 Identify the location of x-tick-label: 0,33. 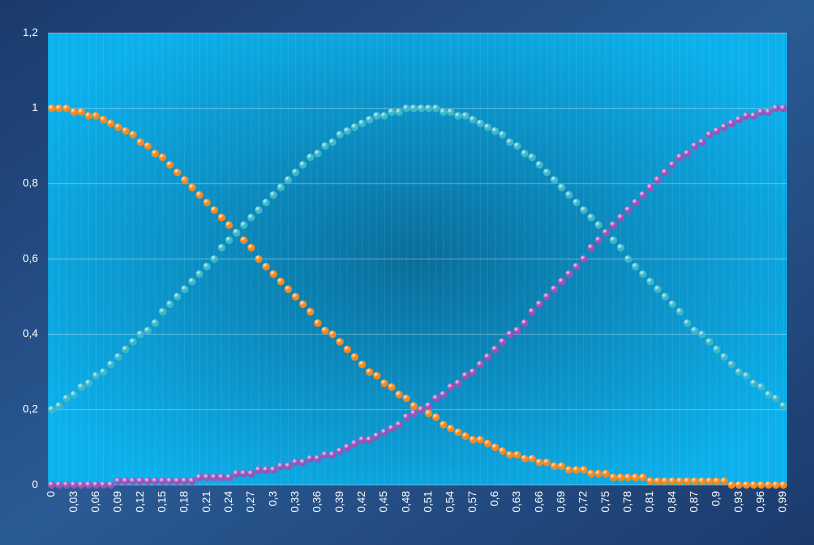
(295, 501).